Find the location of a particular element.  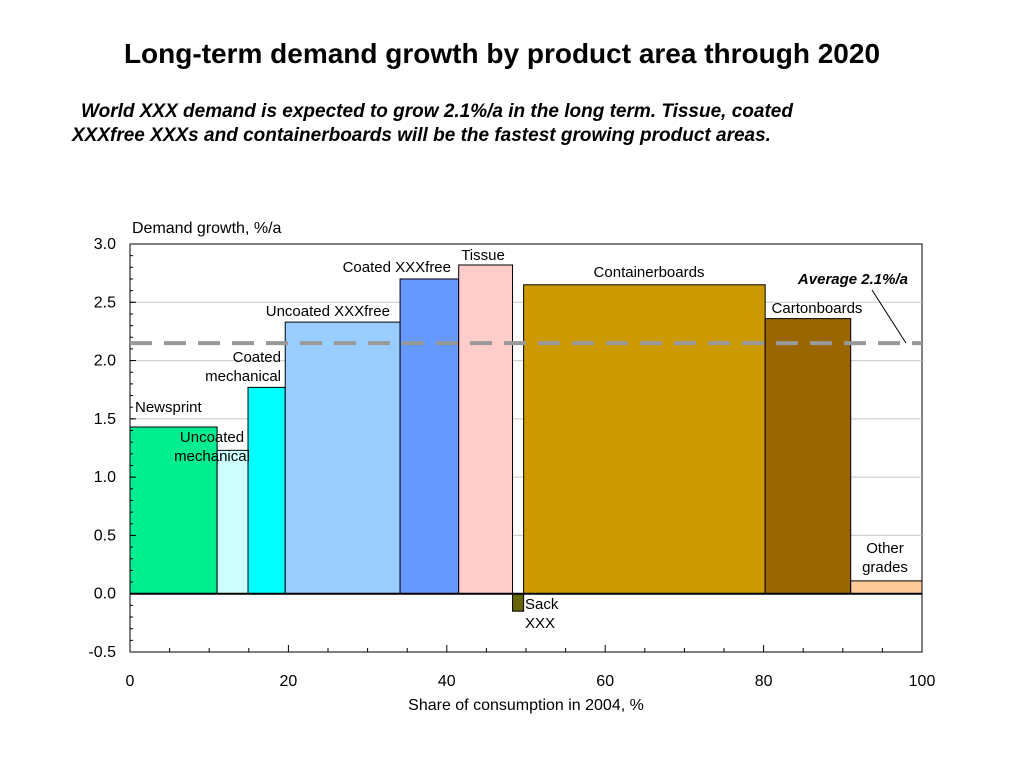

y-tick-label: 2.0 is located at coordinates (105, 361).